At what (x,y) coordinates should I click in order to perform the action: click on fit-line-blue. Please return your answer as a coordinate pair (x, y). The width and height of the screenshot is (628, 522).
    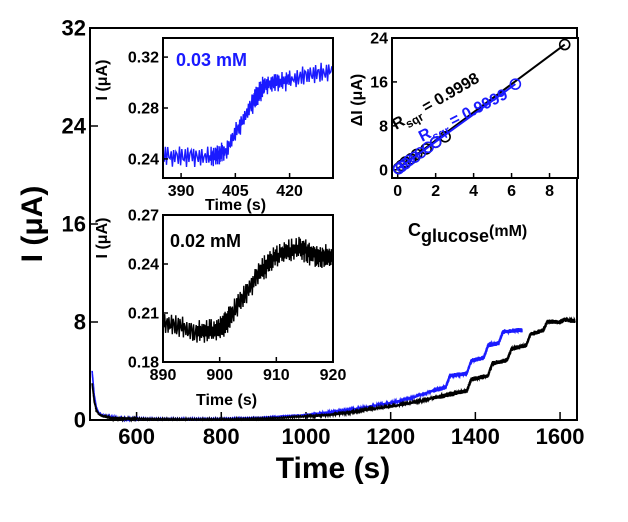
    Looking at the image, I should click on (456, 127).